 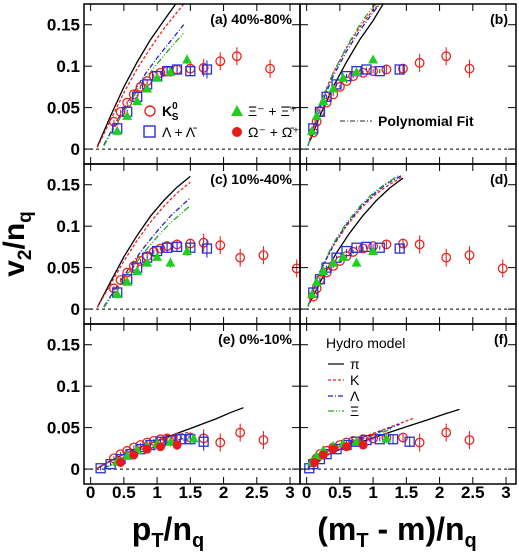 I want to click on x-axis-title-right-sub2: q, so click(x=471, y=541).